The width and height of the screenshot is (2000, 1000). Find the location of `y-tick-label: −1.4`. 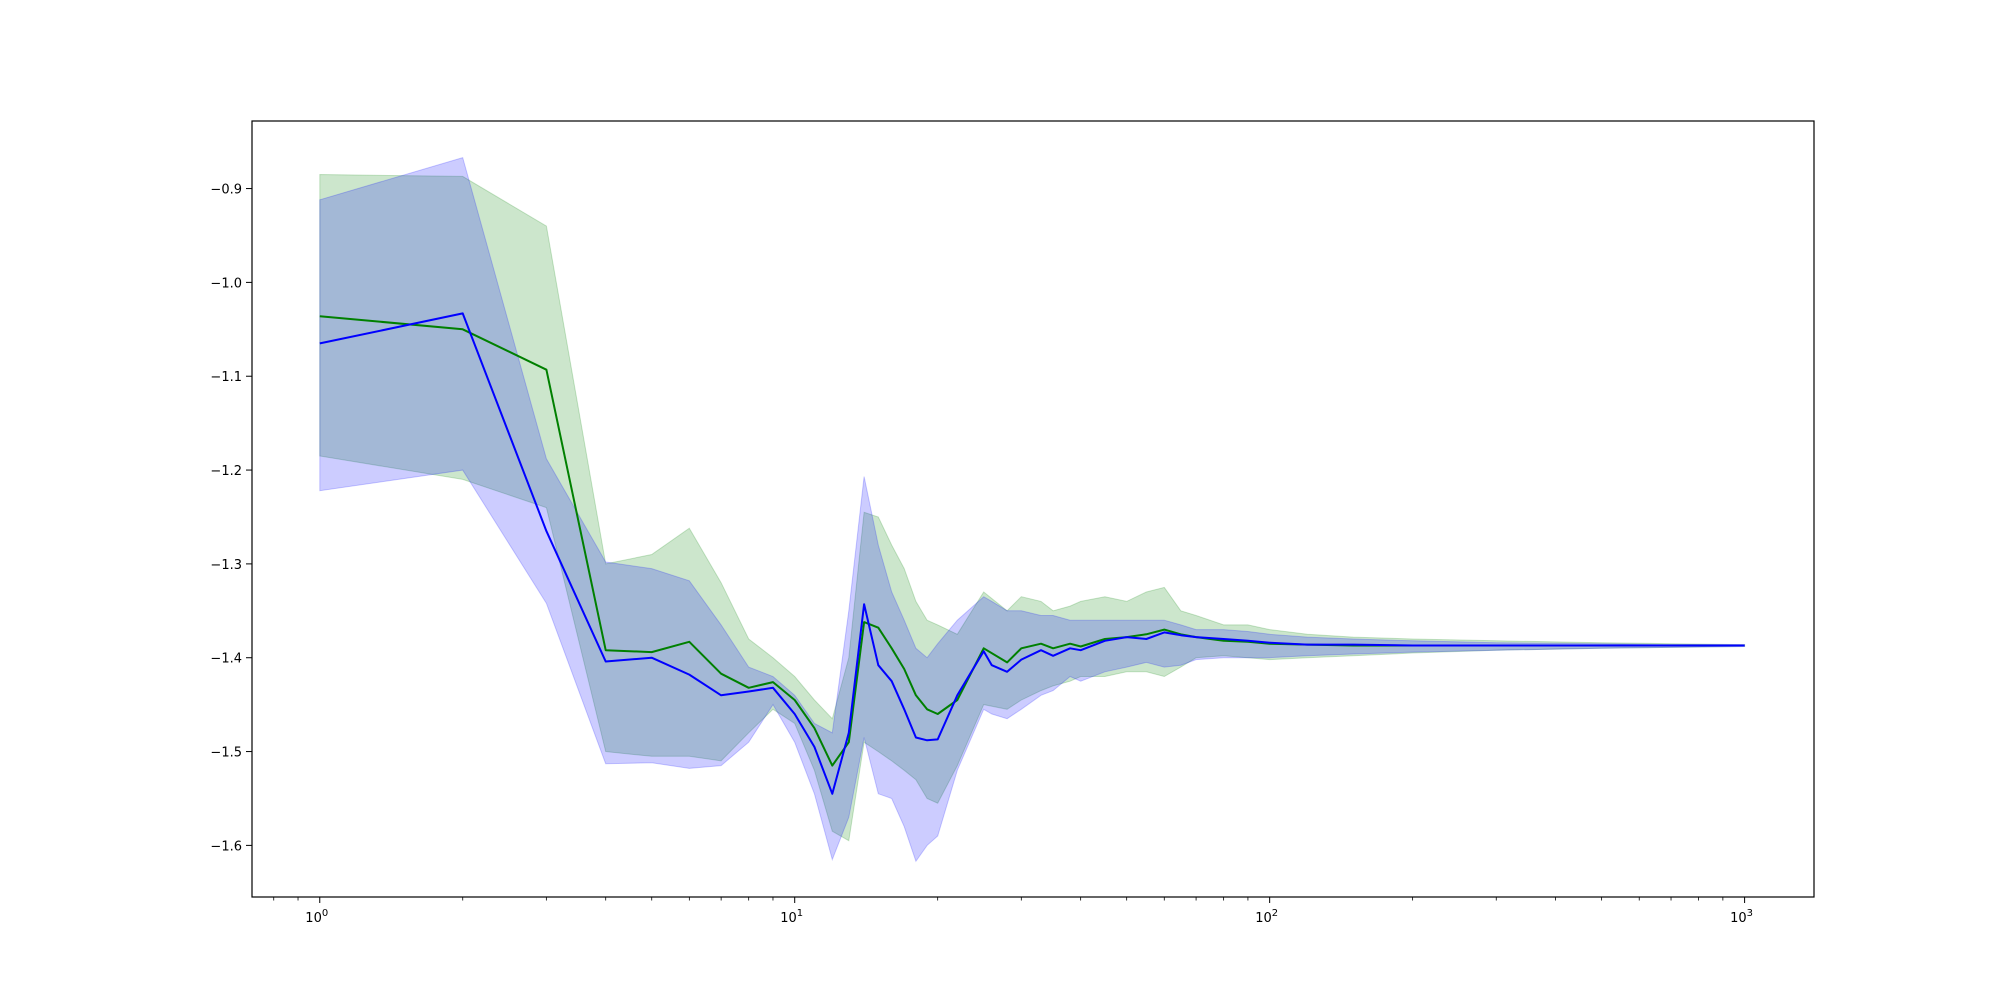

y-tick-label: −1.4 is located at coordinates (226, 659).